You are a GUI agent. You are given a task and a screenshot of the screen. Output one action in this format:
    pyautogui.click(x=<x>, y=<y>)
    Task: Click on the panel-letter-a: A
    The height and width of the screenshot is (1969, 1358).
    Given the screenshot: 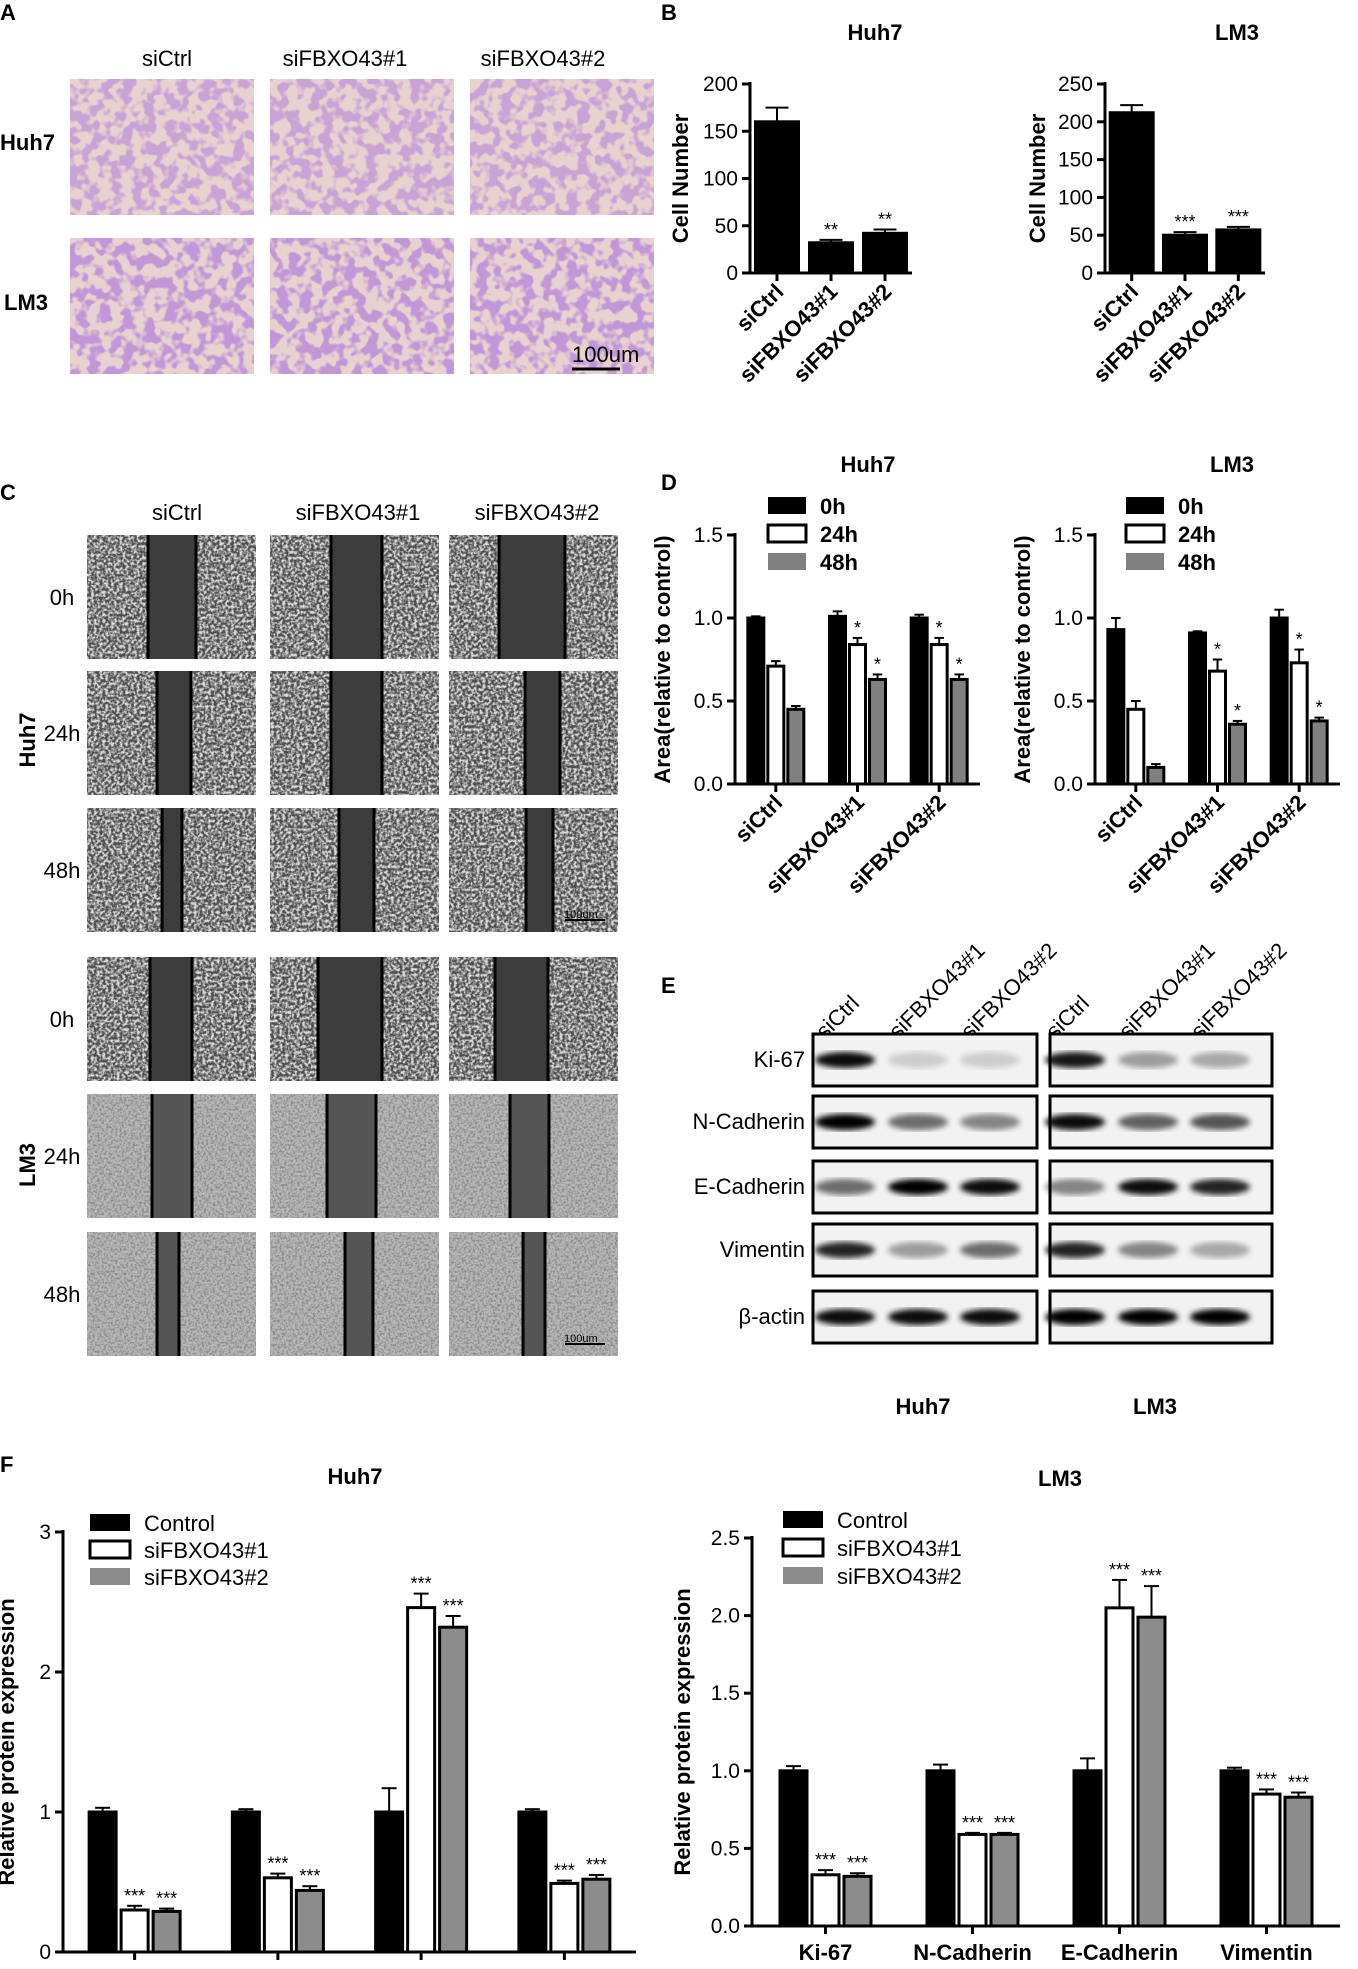 What is the action you would take?
    pyautogui.click(x=8, y=12)
    